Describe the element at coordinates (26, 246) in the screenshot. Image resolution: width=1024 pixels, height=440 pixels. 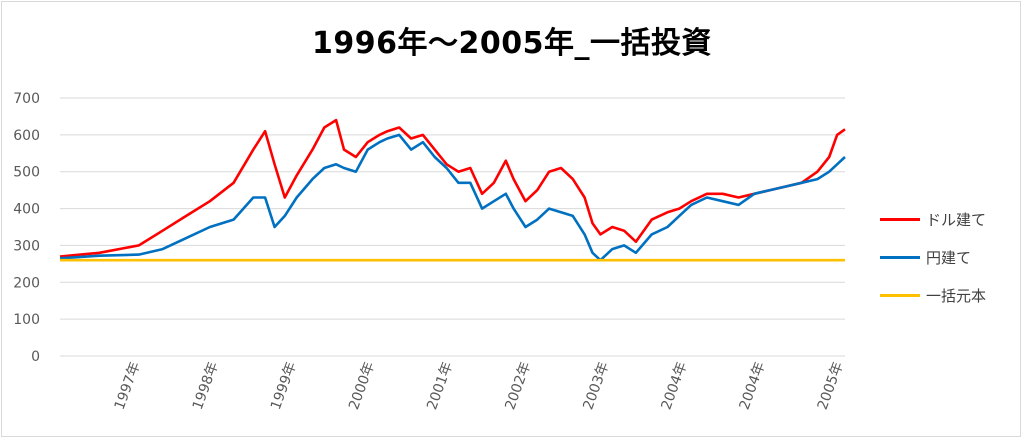
I see `y-tick-label: 300` at that location.